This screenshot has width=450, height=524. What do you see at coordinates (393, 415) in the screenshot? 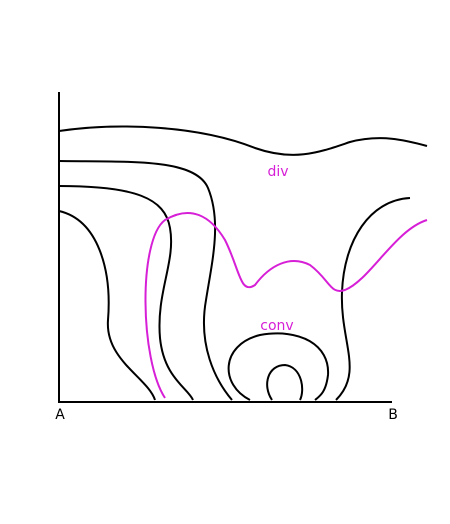
I see `axis-end-label: B` at bounding box center [393, 415].